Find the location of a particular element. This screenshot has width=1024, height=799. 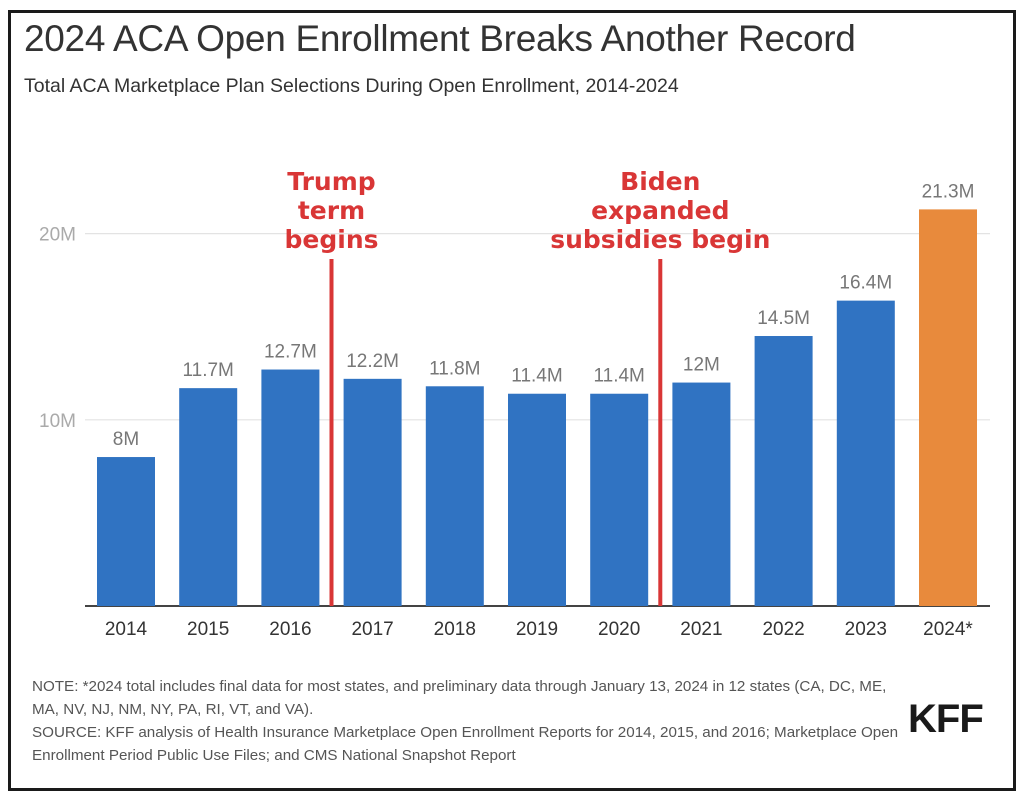

annotation-label-2: expanded is located at coordinates (660, 210).